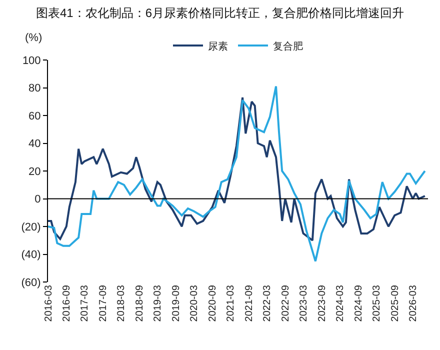 This screenshot has width=440, height=350. I want to click on x-tick-label: 2020-03, so click(194, 303).